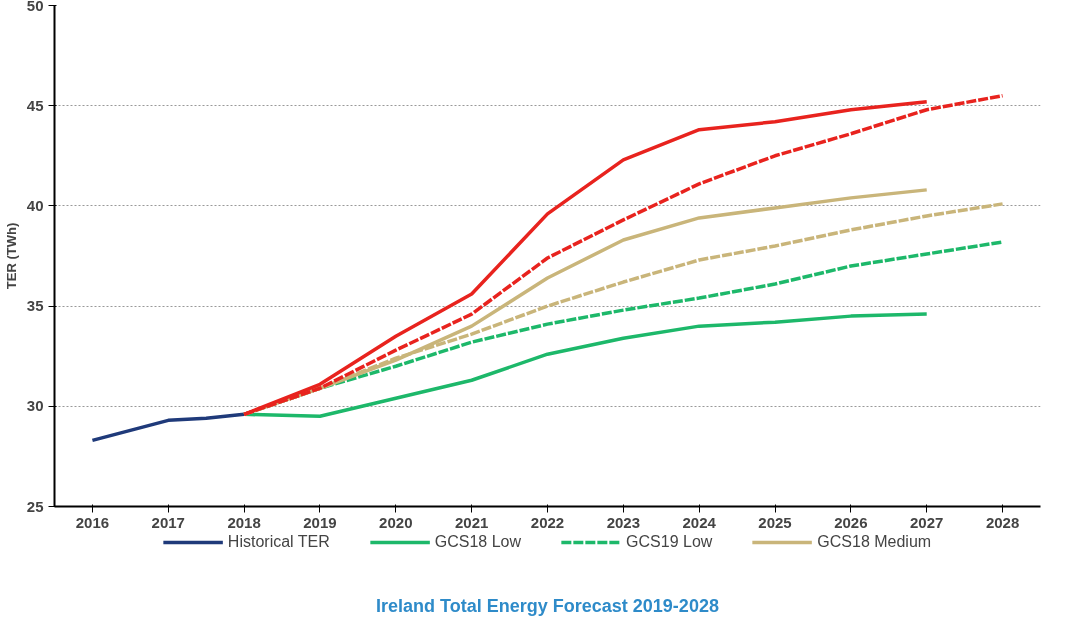 This screenshot has width=1067, height=641. Describe the element at coordinates (35, 306) in the screenshot. I see `y-tick-label: 35` at that location.